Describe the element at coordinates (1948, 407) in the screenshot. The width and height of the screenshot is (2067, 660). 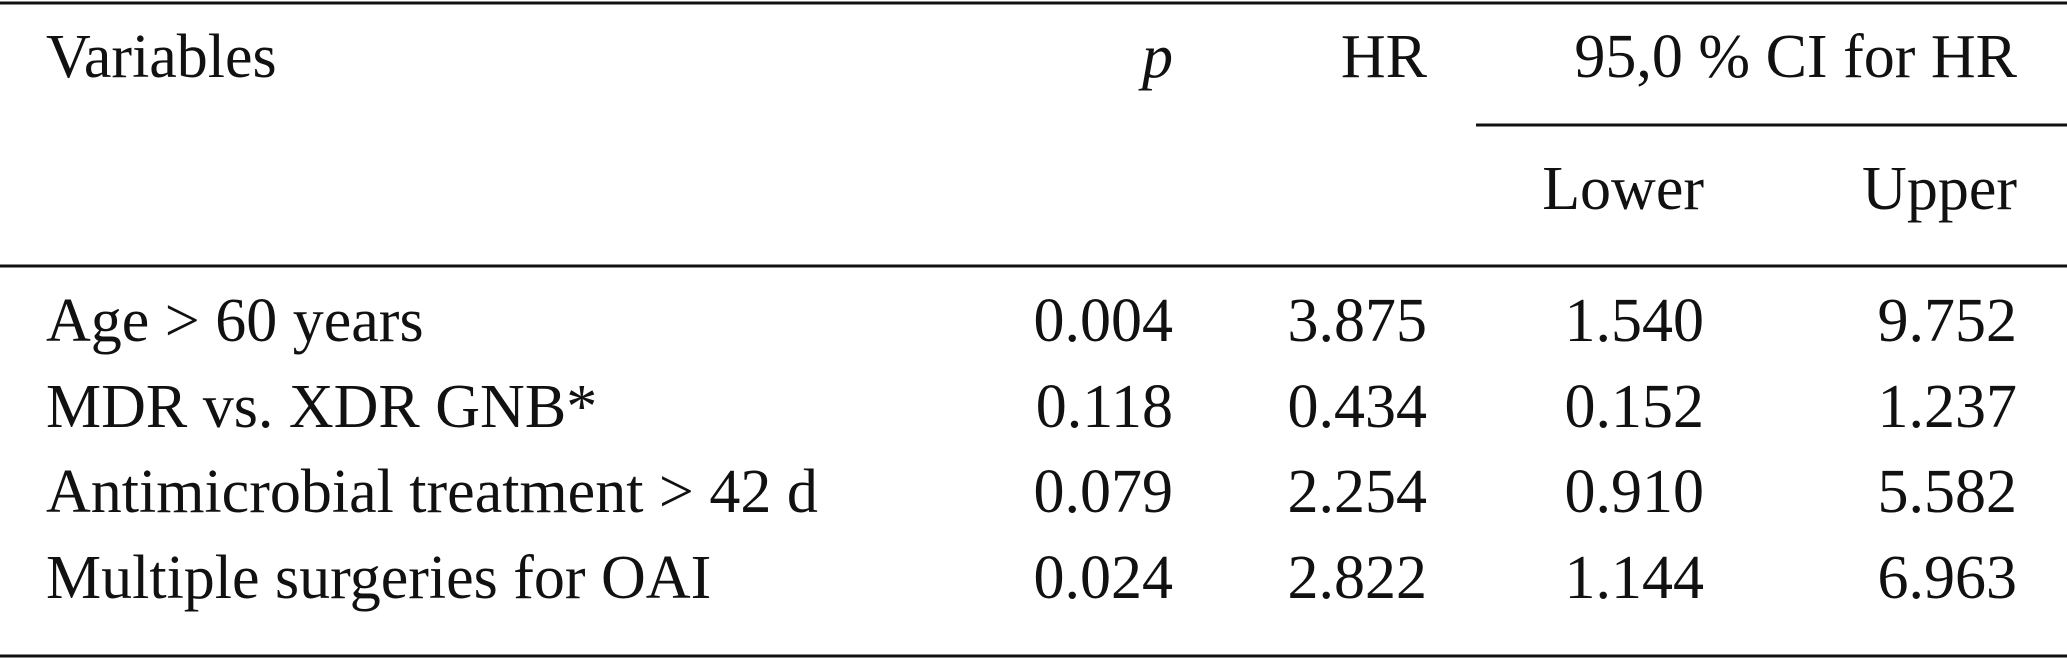
I see `cell-value: 1.237` at that location.